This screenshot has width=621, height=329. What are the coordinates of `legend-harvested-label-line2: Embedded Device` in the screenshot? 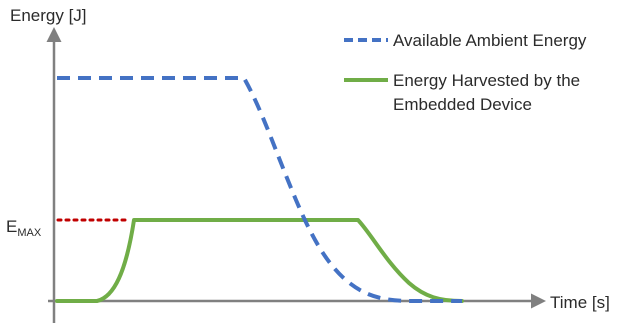 It's located at (462, 104).